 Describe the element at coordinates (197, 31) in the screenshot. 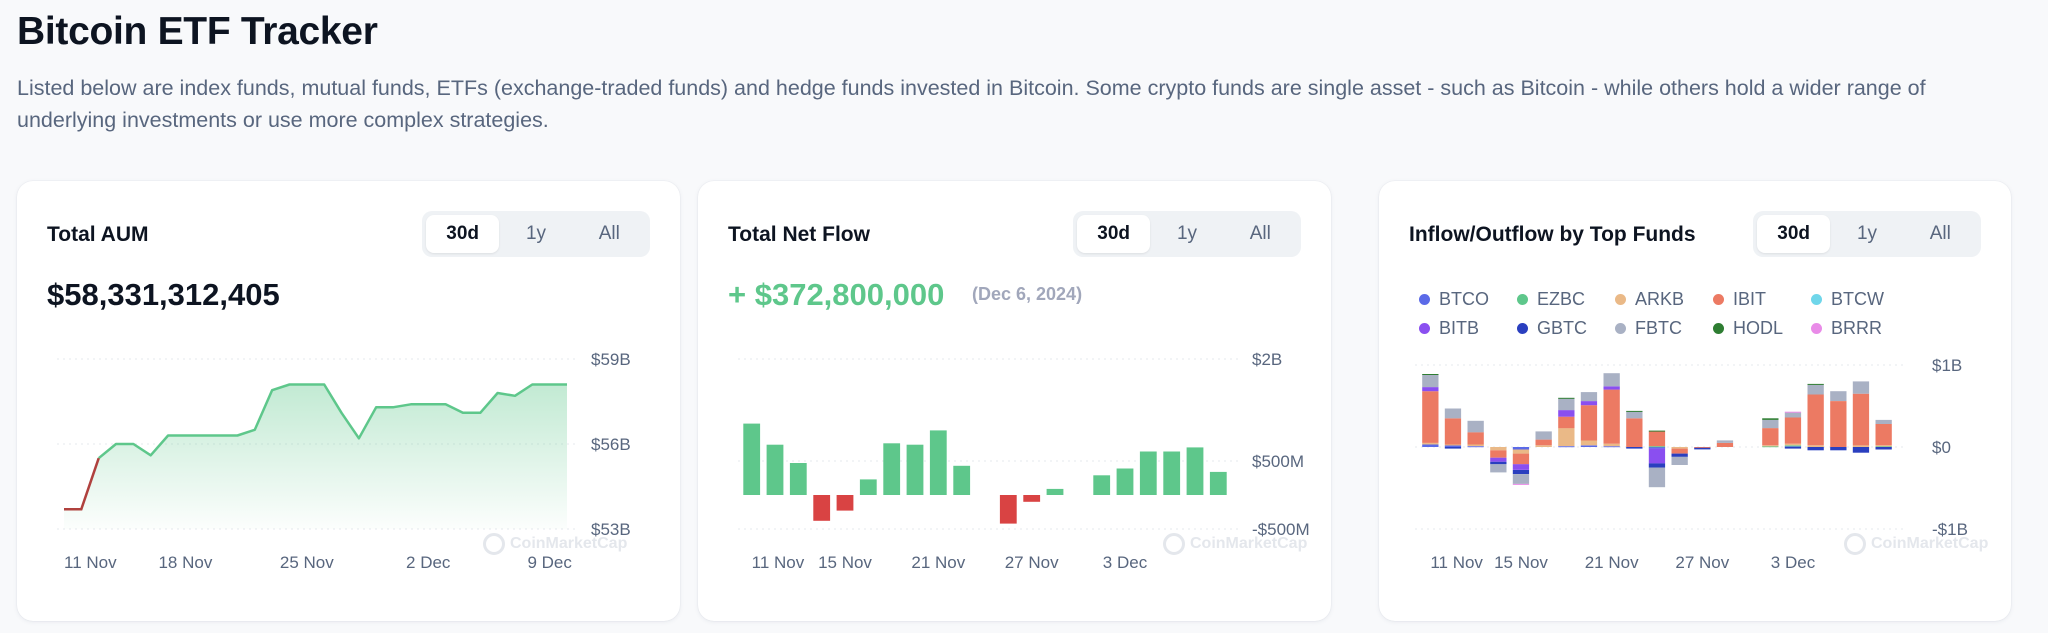

I see `page-title: Bitcoin ETF Tracker` at that location.